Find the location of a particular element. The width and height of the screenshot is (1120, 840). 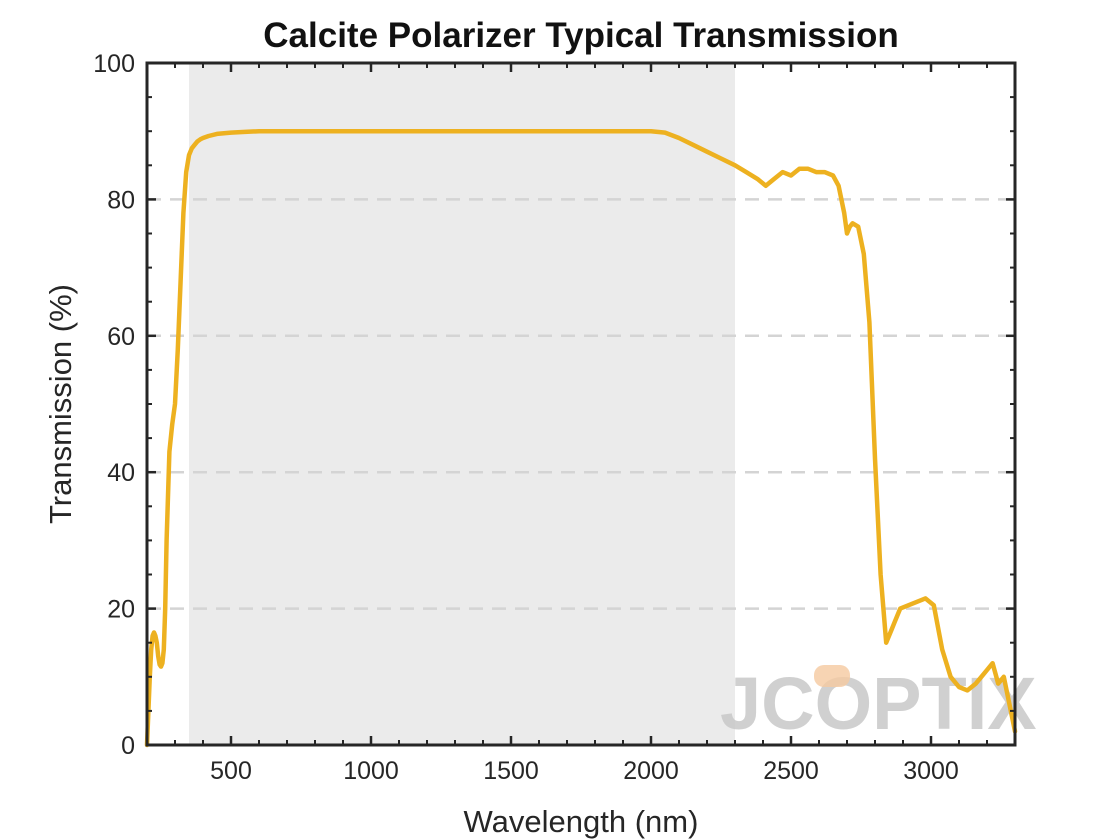

watermark: JCOPTIX is located at coordinates (878, 703).